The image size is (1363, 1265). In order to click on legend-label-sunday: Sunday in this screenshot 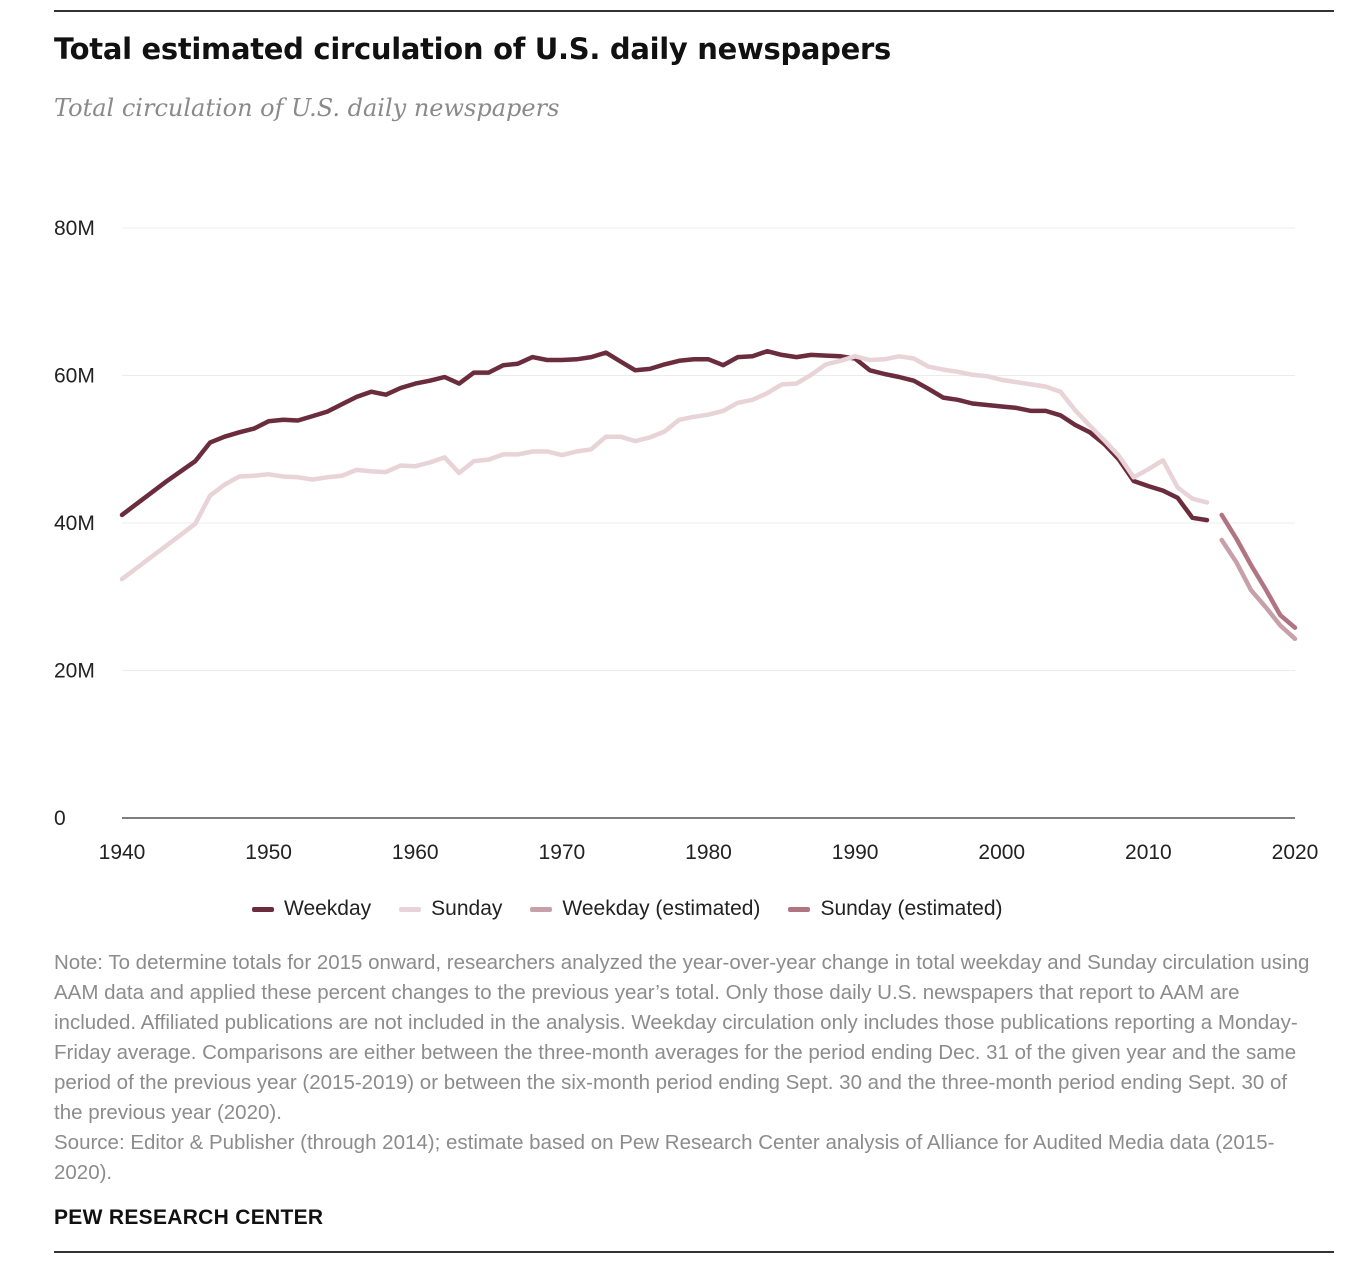, I will do `click(467, 908)`.